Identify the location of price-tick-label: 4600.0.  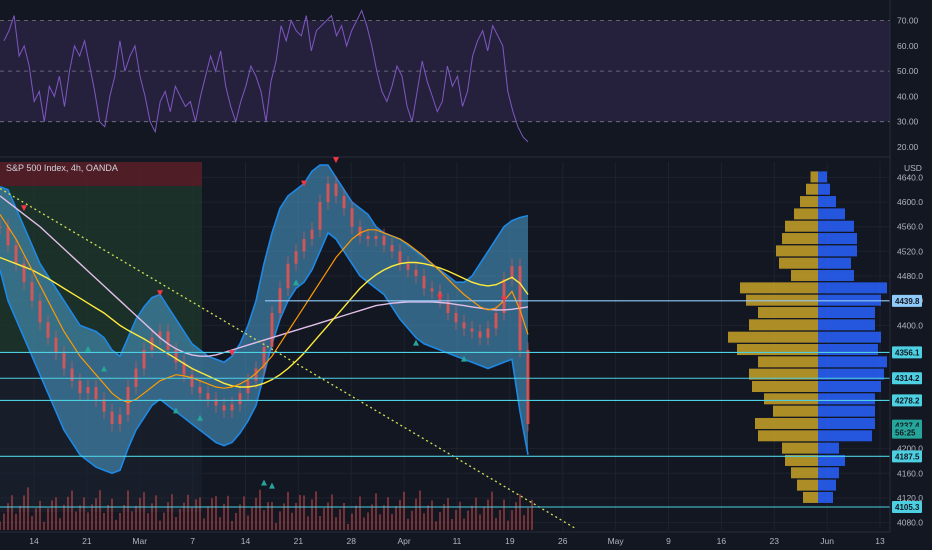
(910, 202).